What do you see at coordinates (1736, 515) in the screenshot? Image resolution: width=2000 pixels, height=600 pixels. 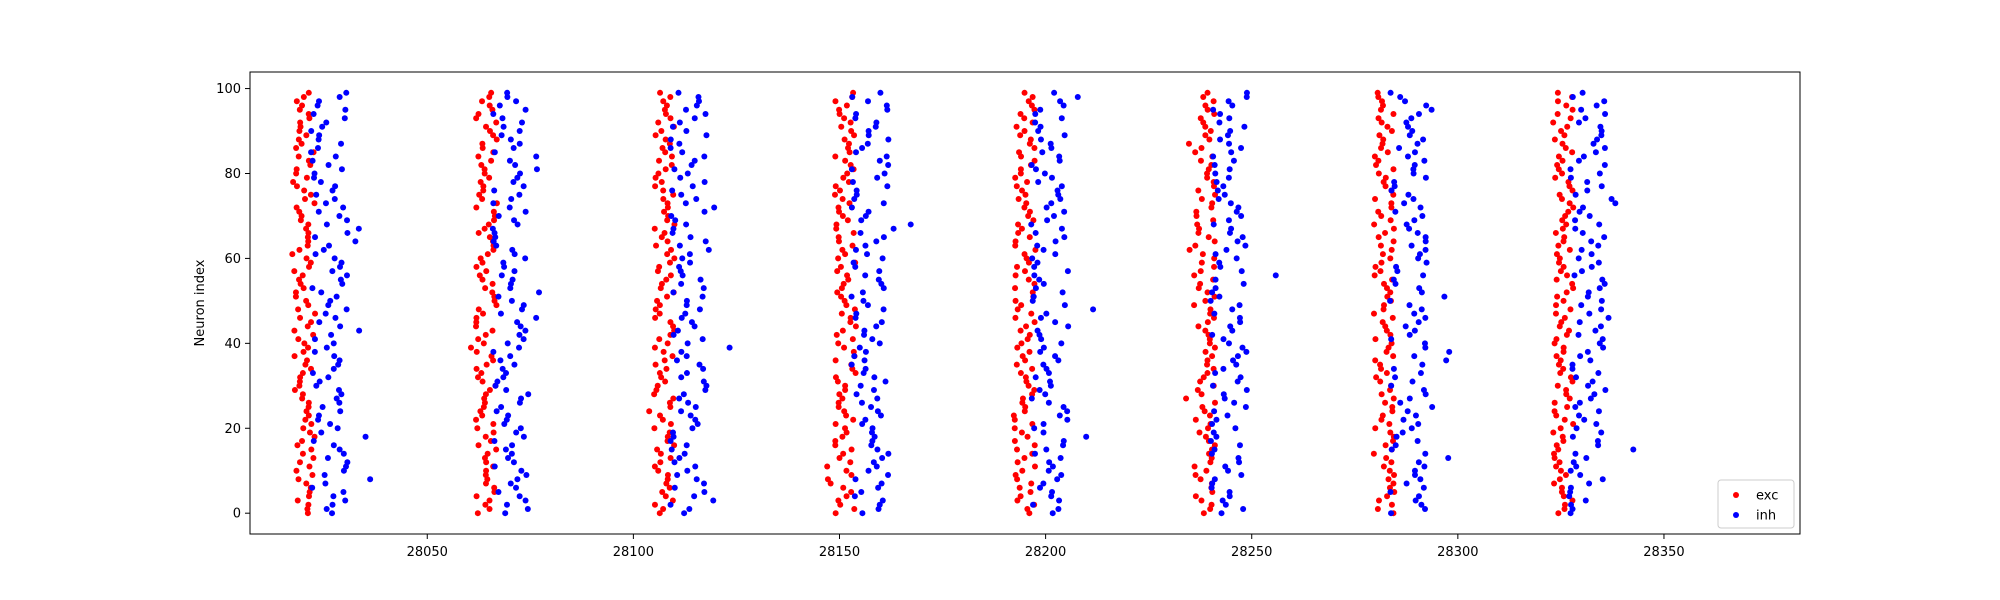 I see `legend-marker-inh` at bounding box center [1736, 515].